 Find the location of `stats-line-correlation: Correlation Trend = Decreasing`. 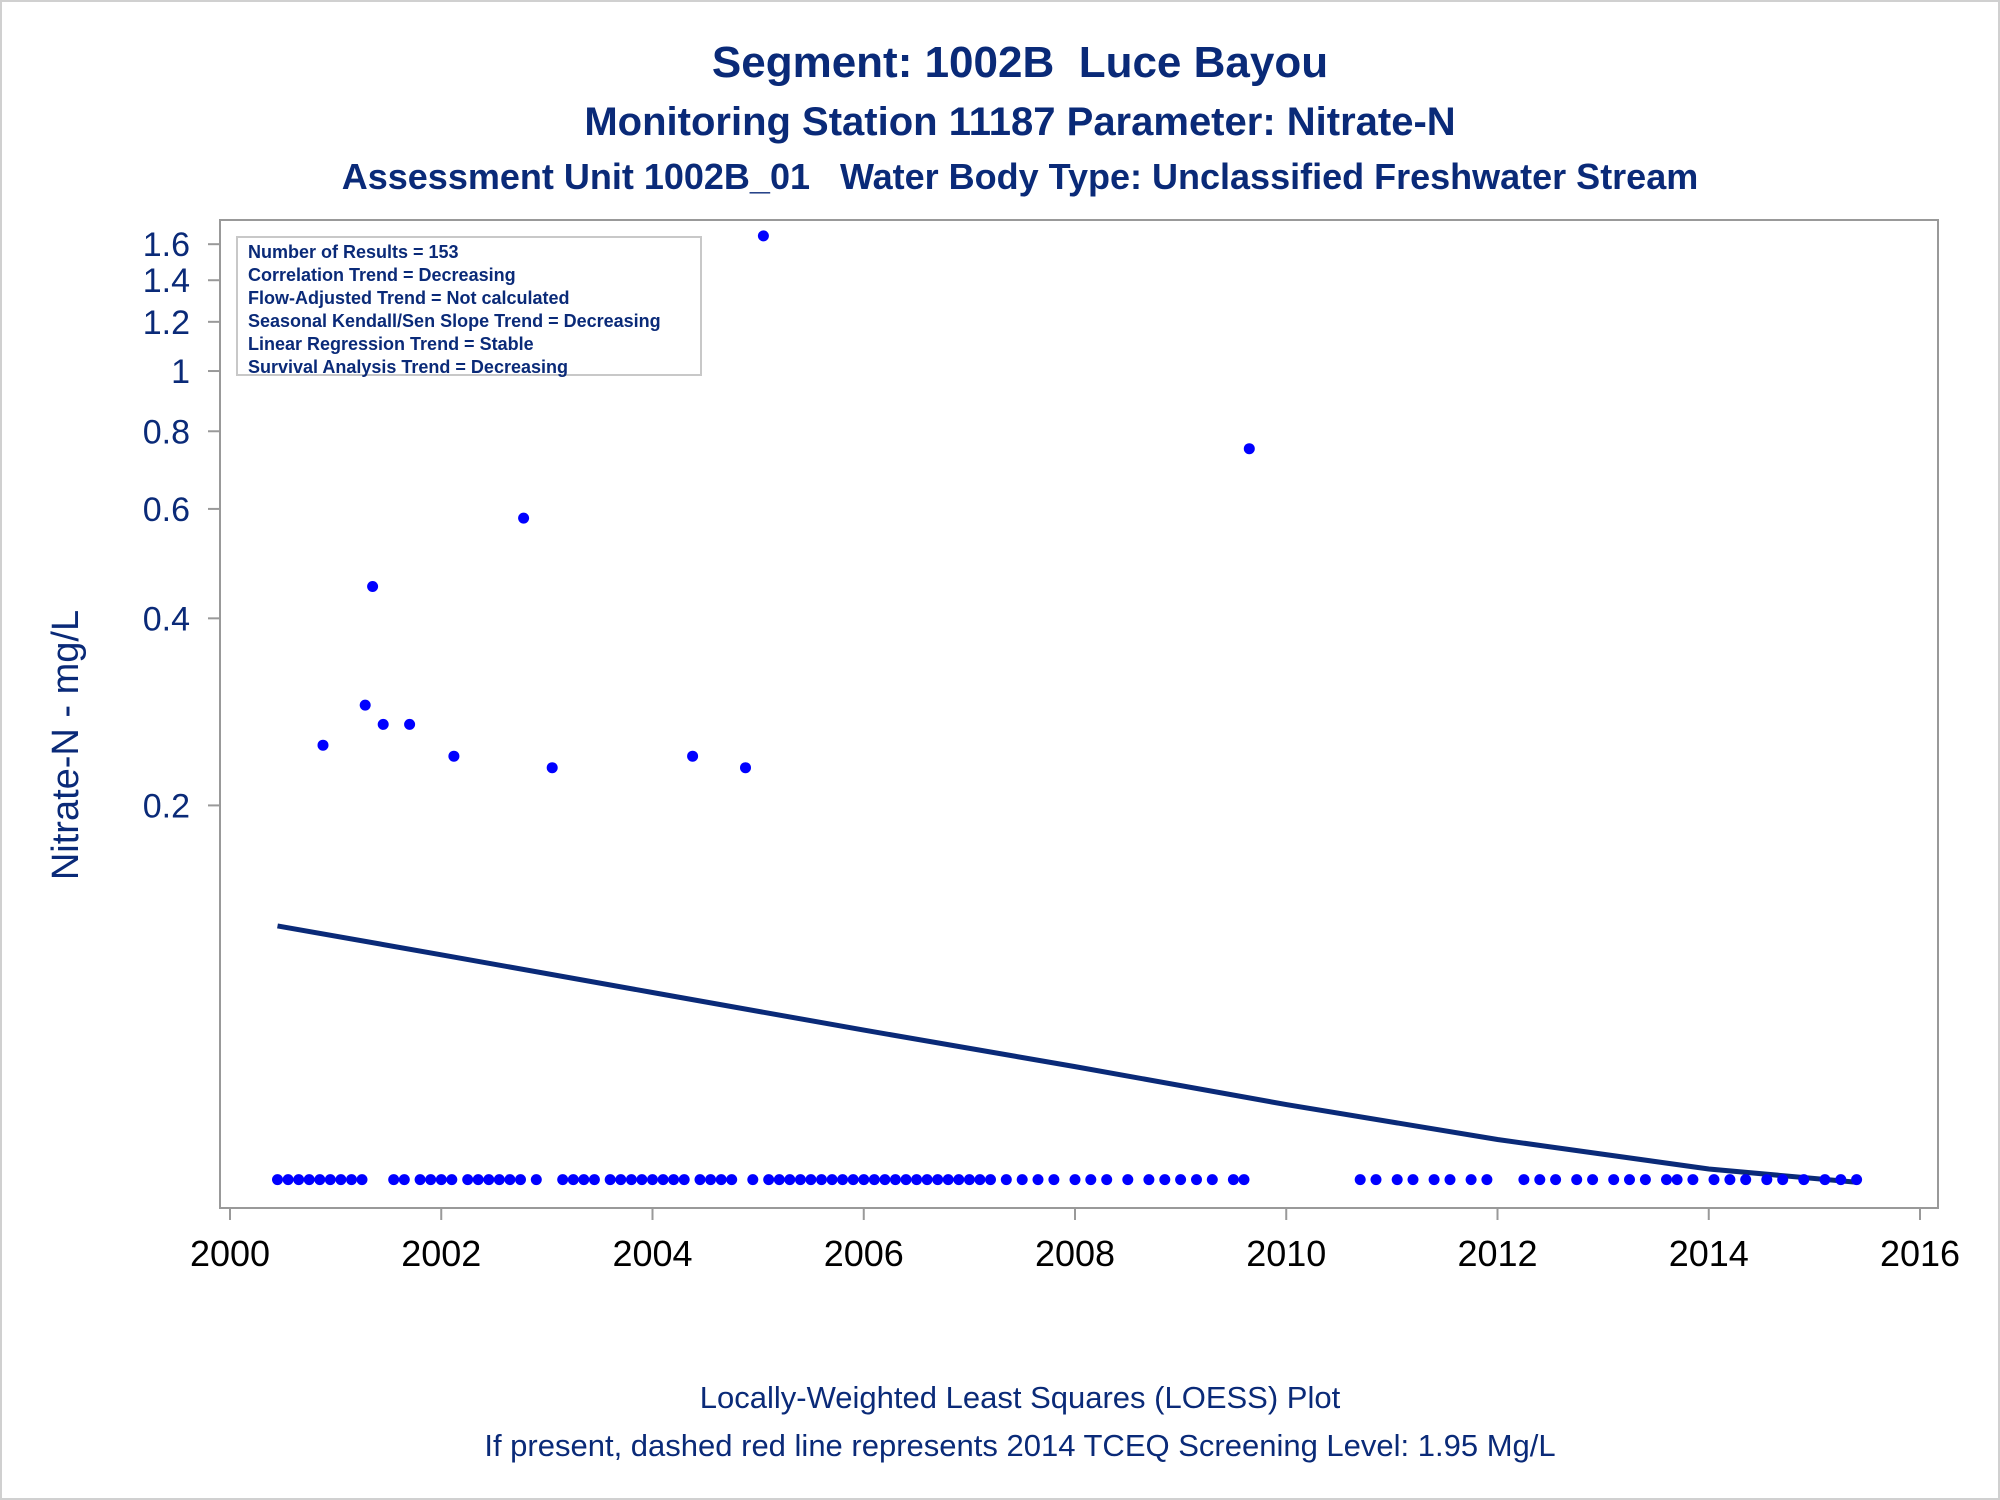

stats-line-correlation: Correlation Trend = Decreasing is located at coordinates (382, 275).